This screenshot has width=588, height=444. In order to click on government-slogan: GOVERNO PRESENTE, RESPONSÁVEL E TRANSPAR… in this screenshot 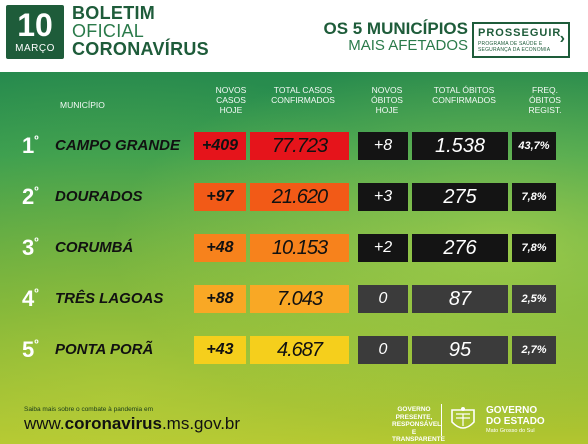, I will do `click(418, 424)`.